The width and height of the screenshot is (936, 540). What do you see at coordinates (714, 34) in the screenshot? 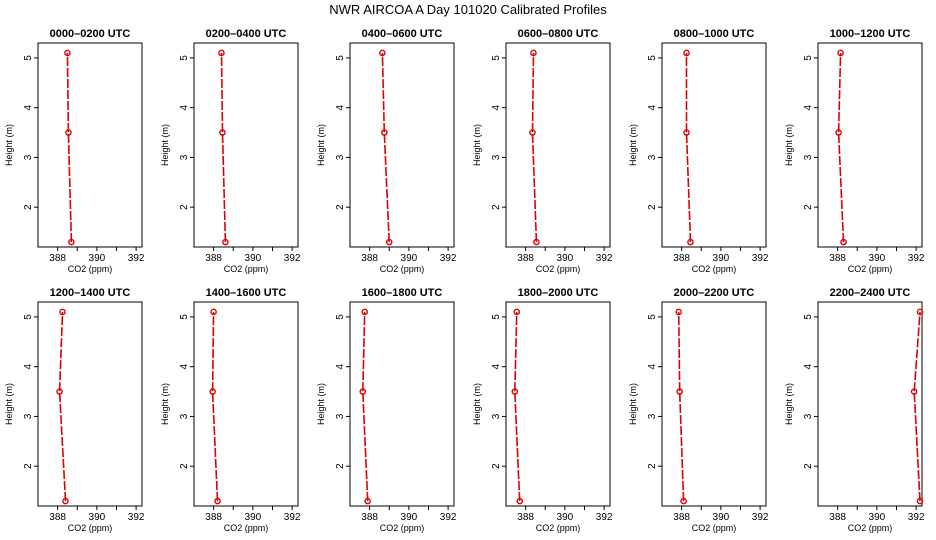
I see `panel-title: 0800–1000 UTC` at bounding box center [714, 34].